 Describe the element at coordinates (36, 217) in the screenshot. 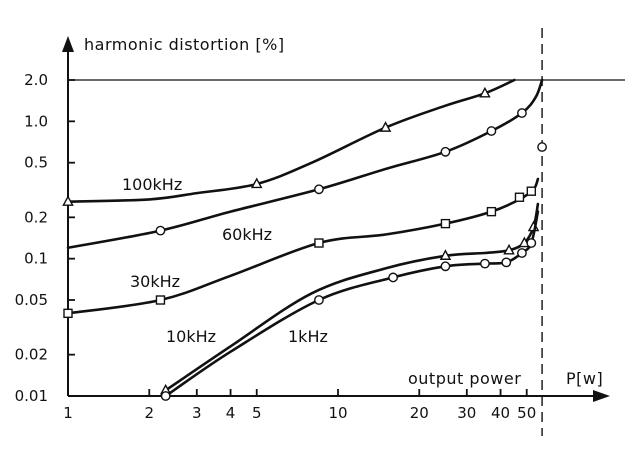

I see `y-tick-label: 0.2` at that location.